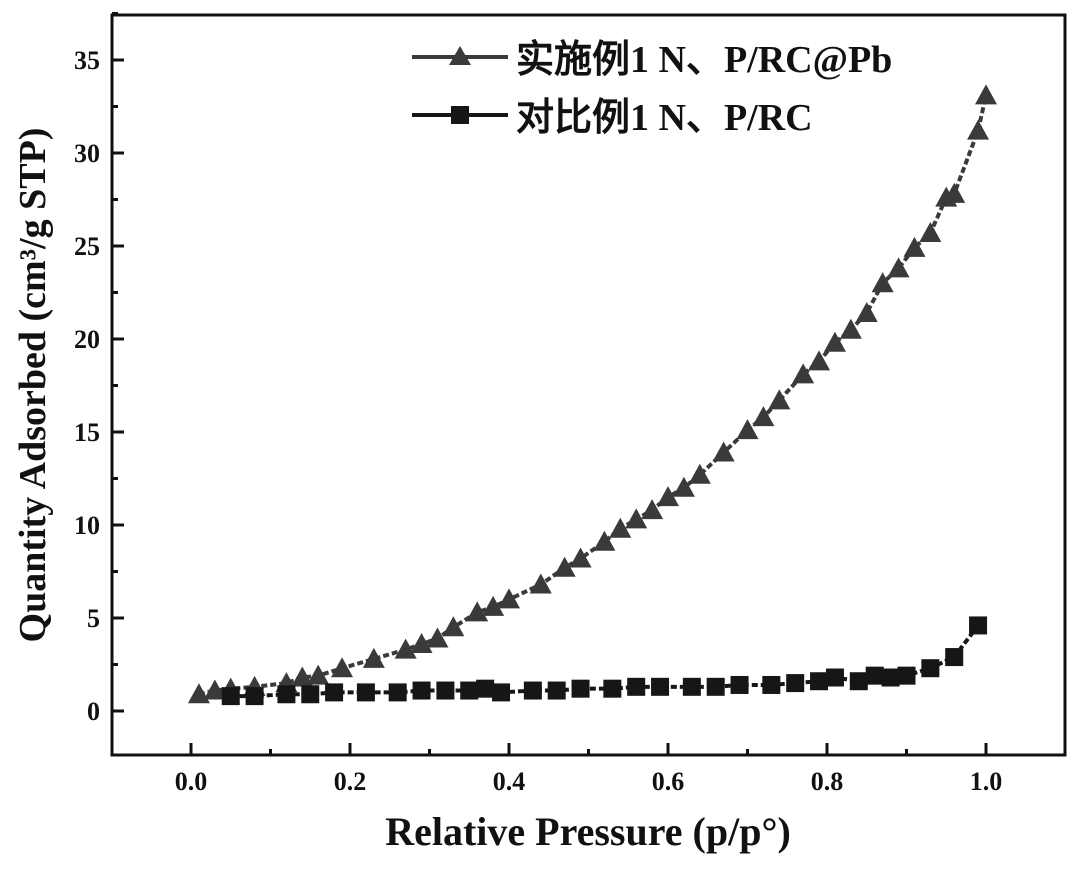 The height and width of the screenshot is (870, 1080). Describe the element at coordinates (350, 781) in the screenshot. I see `x-tick-label: 0.2` at that location.